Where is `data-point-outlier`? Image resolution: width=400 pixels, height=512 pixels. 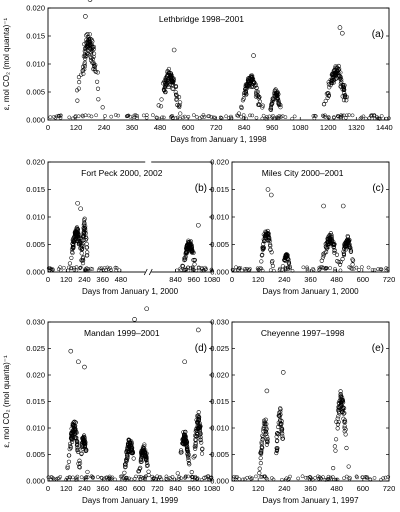 data-point-outlier is located at coordinates (77, 203).